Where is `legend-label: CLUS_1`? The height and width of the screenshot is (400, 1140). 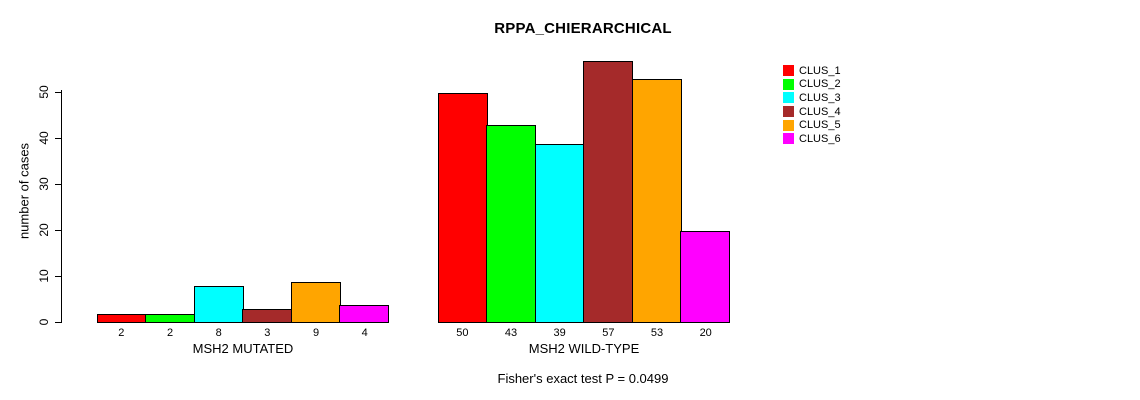
legend-label: CLUS_1 is located at coordinates (820, 70).